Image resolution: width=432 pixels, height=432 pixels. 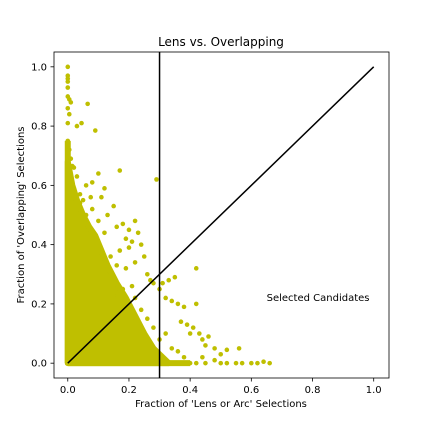 What do you see at coordinates (190, 390) in the screenshot?
I see `x-tick-label: 0.4` at bounding box center [190, 390].